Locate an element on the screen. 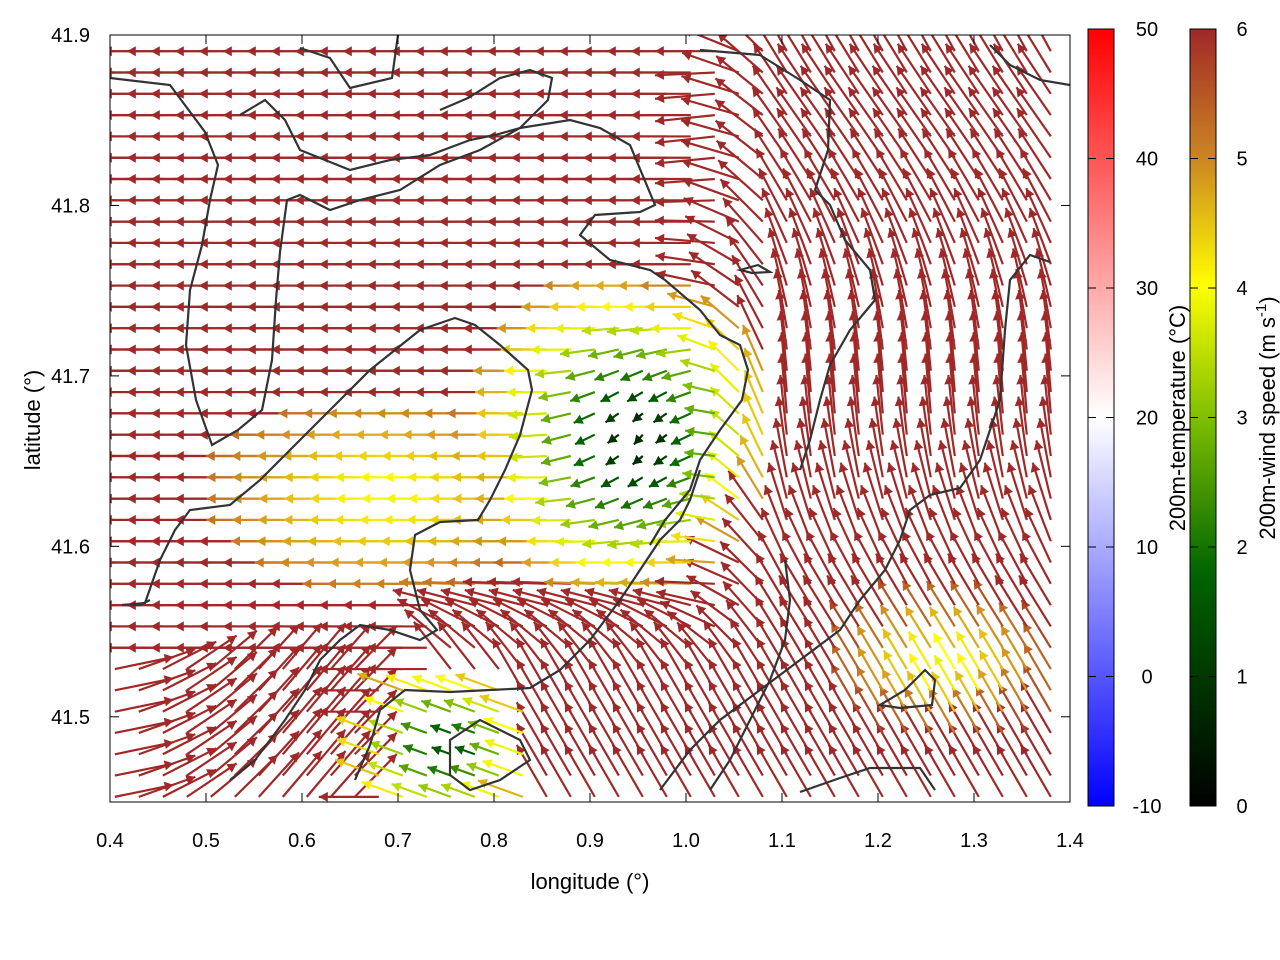 The height and width of the screenshot is (960, 1280). wind-speed-label-sup: -1 is located at coordinates (1261, 310).